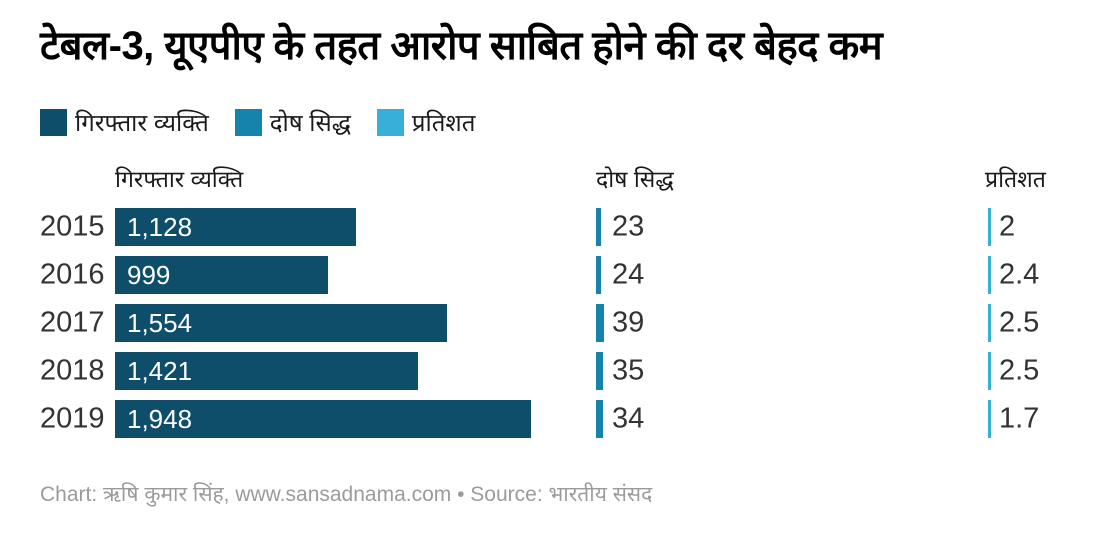 Image resolution: width=1108 pixels, height=556 pixels. Describe the element at coordinates (53, 122) in the screenshot. I see `legend-swatch-arrested-icon` at that location.